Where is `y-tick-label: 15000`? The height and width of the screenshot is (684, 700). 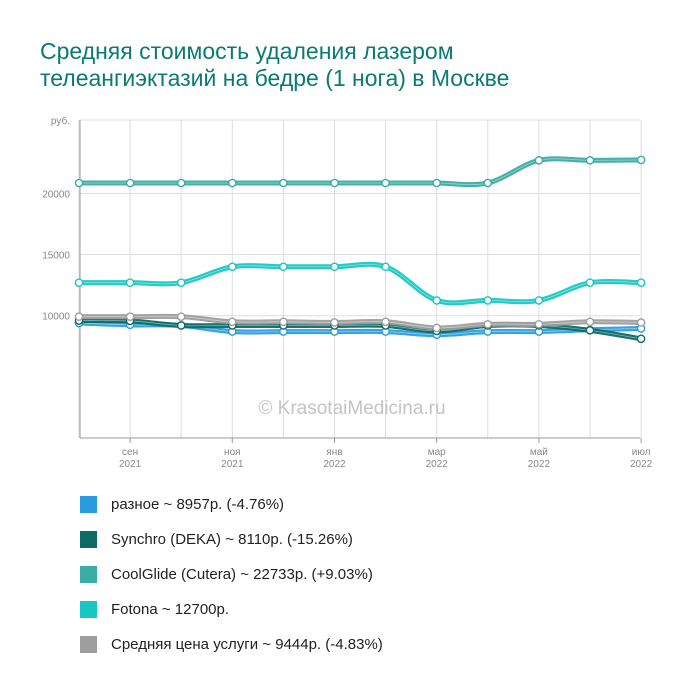 y-tick-label: 15000 is located at coordinates (56, 256).